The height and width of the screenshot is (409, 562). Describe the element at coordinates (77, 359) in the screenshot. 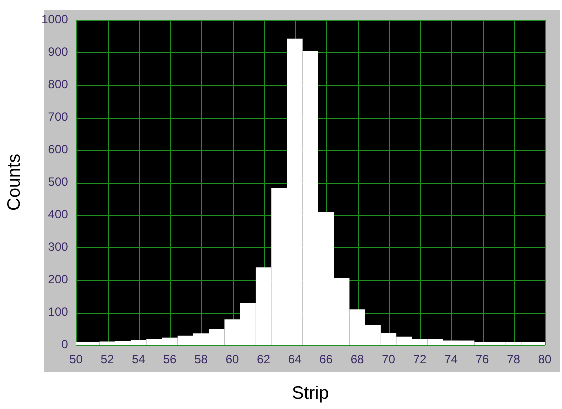

I see `x-tick-label: 50` at that location.